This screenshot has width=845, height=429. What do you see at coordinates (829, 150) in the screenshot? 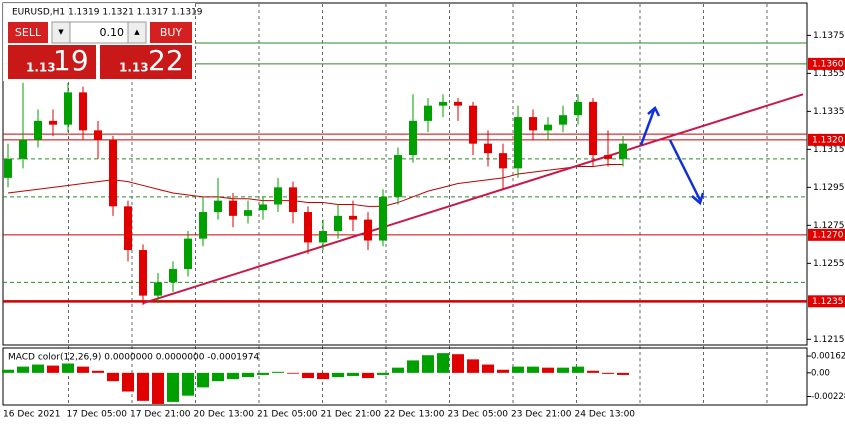
I see `y-tick-label: 1.1315` at bounding box center [829, 150].